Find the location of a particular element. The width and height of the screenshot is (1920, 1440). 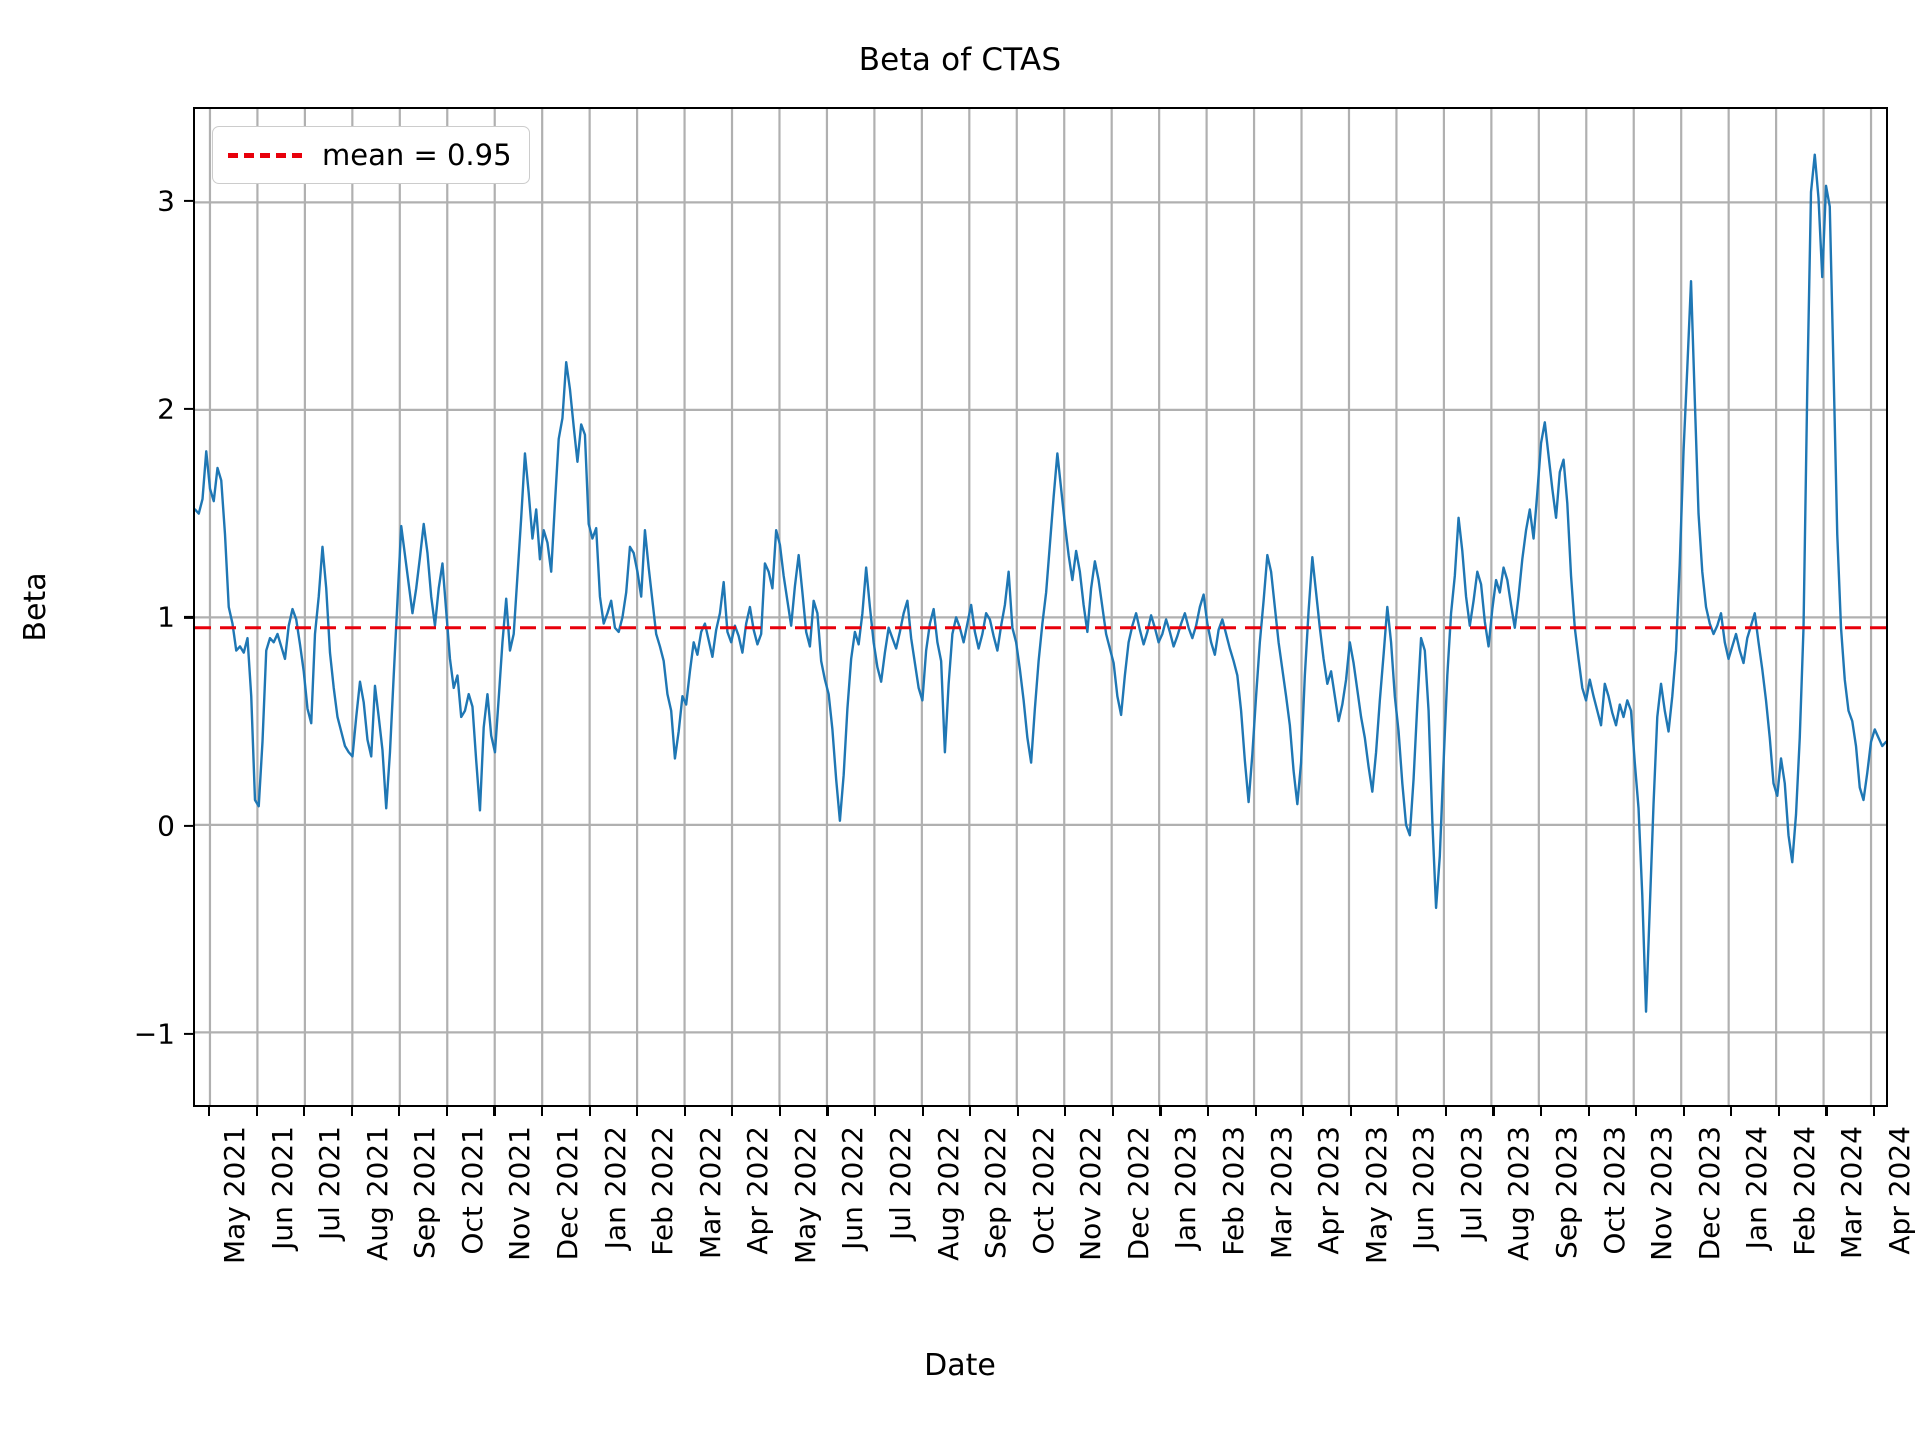

x-tick-label: May 2022 is located at coordinates (805, 1195).